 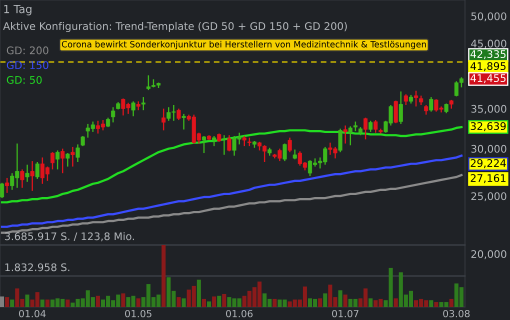 What do you see at coordinates (27, 50) in the screenshot?
I see `text: GD: 200` at bounding box center [27, 50].